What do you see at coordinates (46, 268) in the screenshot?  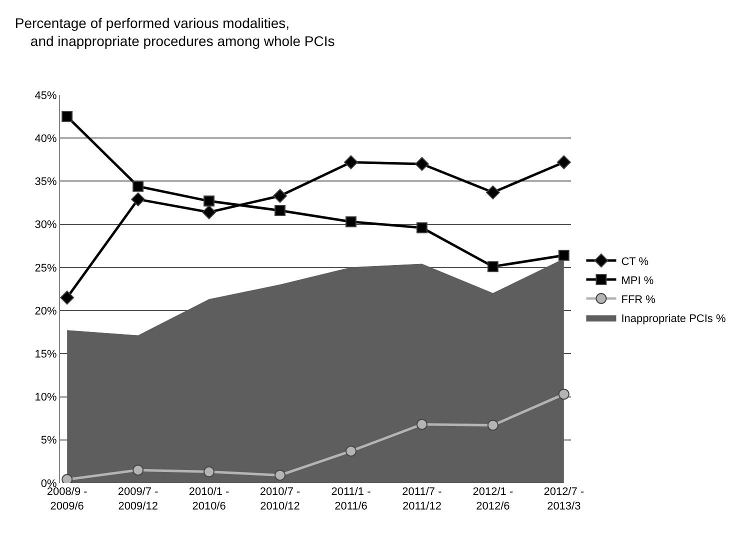 I see `y-tick-label: 25%` at bounding box center [46, 268].